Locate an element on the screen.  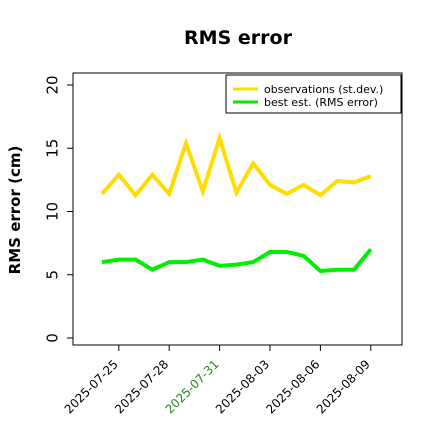
y-tick-label: 5 is located at coordinates (52, 275).